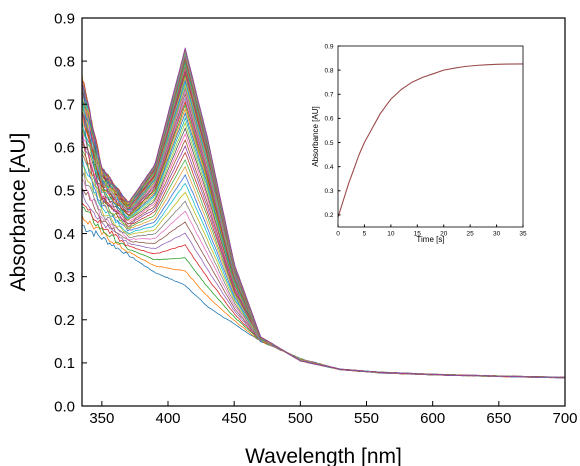 This screenshot has width=580, height=466. I want to click on main-y-tick-label: 0.4, so click(64, 234).